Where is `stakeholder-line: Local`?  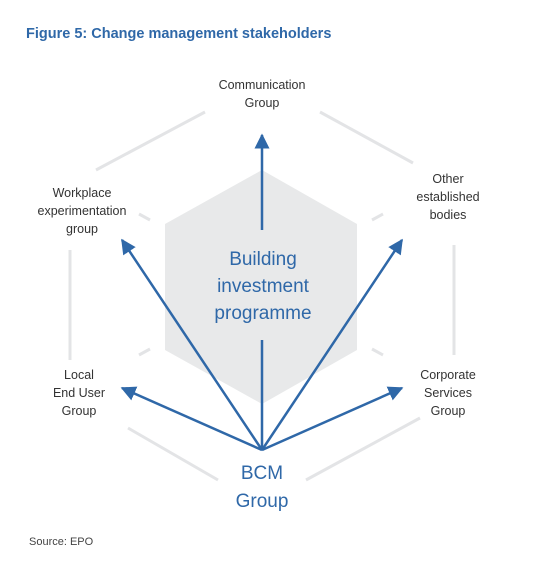 stakeholder-line: Local is located at coordinates (79, 375).